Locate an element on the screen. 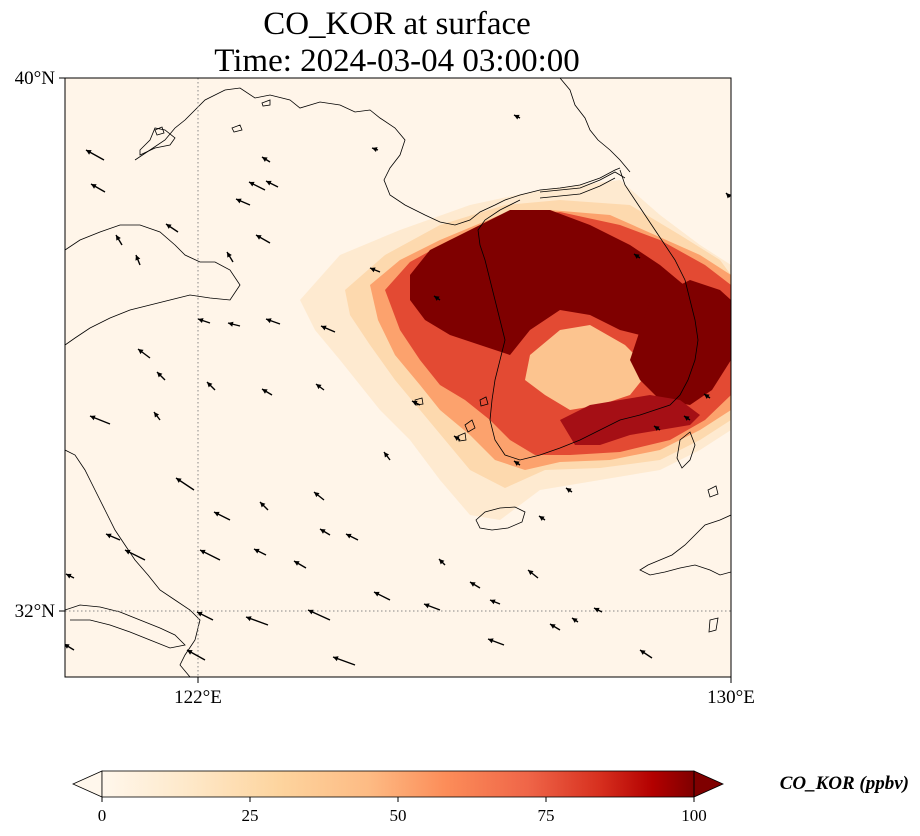 This screenshot has width=920, height=836. coastline-korea-west is located at coordinates (588, 315).